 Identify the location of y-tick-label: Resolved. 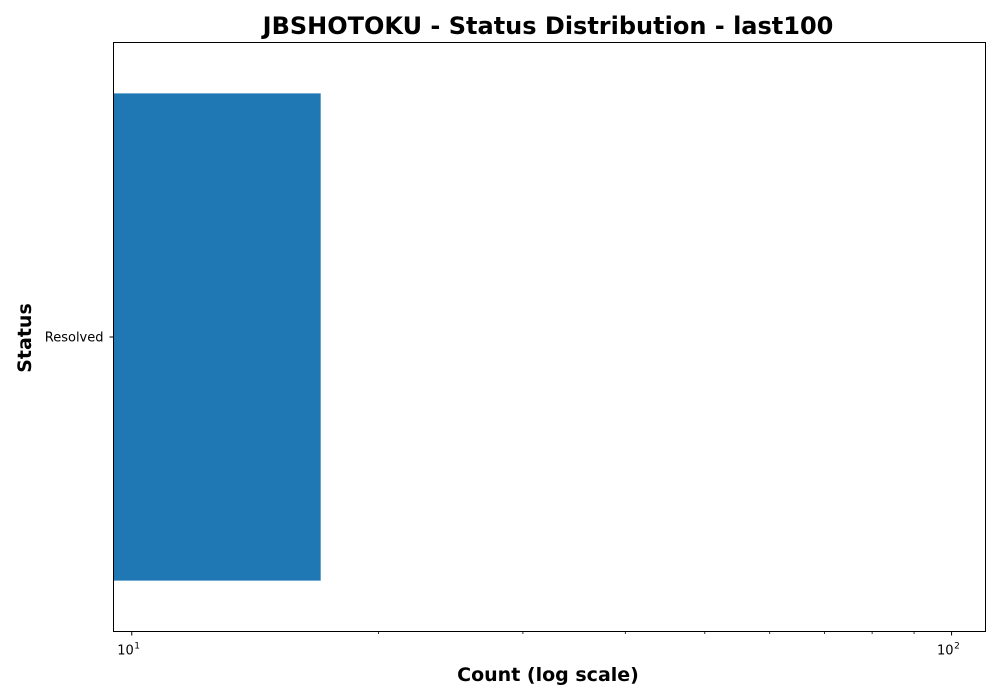
(74, 338).